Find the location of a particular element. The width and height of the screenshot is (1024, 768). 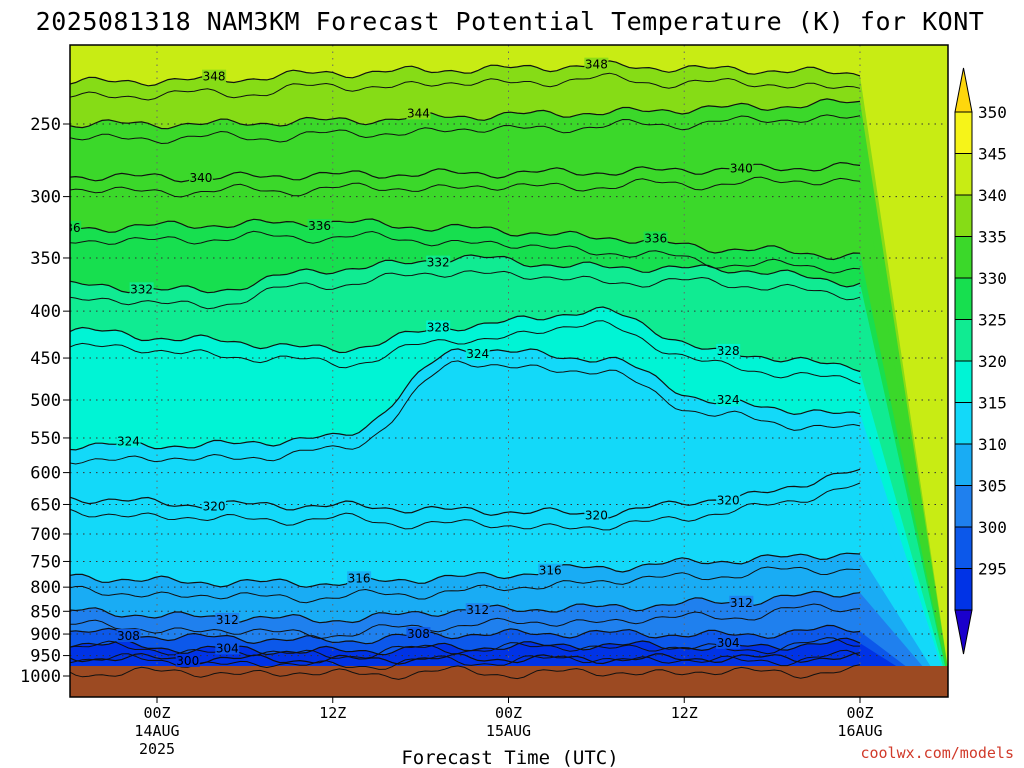

isentrope-312-minor is located at coordinates (465, 621).